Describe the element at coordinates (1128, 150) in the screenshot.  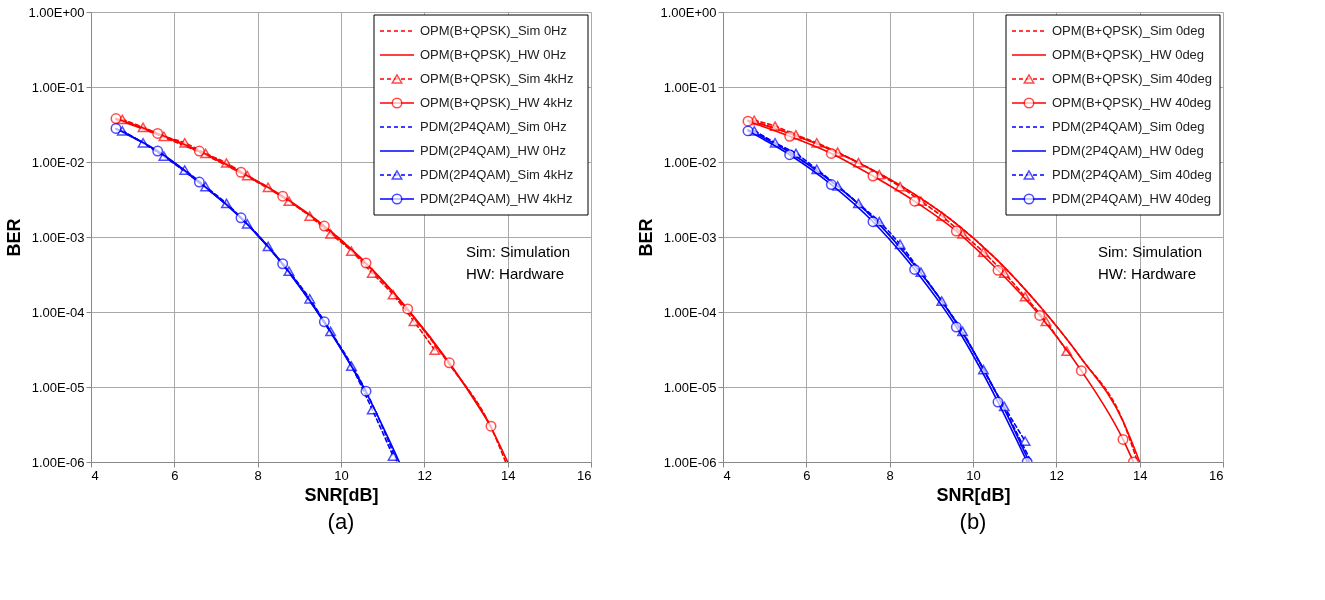
I see `legend-label: PDM(2P4QAM)_HW 0deg` at that location.